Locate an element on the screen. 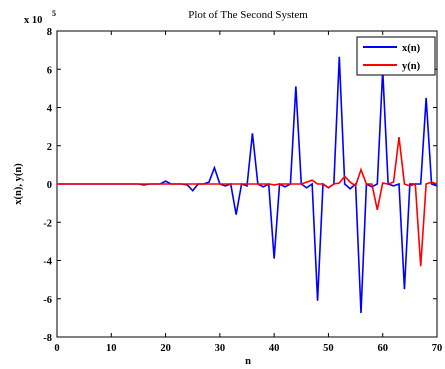  chart-title: Plot of The Second System is located at coordinates (248, 15).